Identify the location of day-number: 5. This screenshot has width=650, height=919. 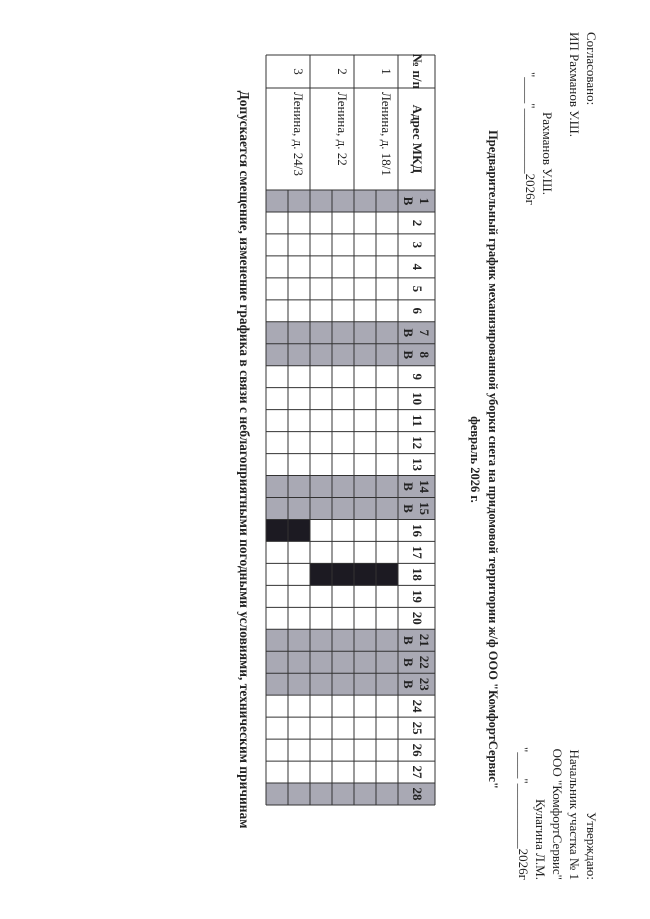
(417, 289).